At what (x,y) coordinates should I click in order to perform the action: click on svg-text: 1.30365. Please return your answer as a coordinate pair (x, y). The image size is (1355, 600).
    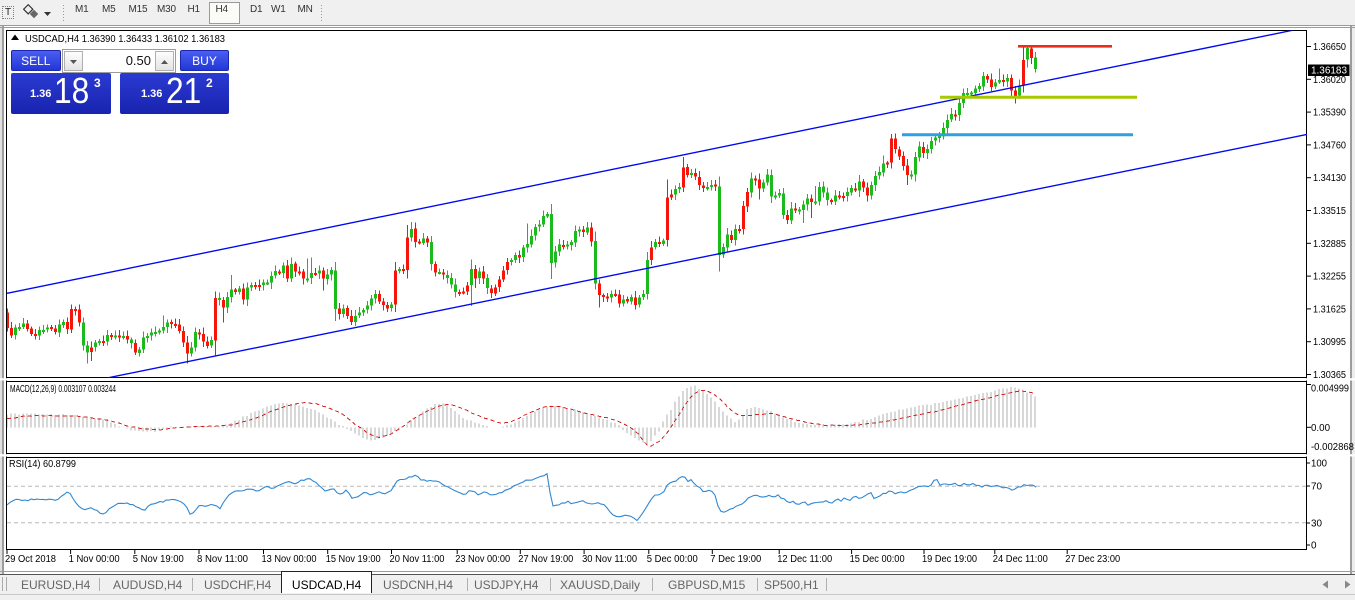
    Looking at the image, I should click on (1329, 375).